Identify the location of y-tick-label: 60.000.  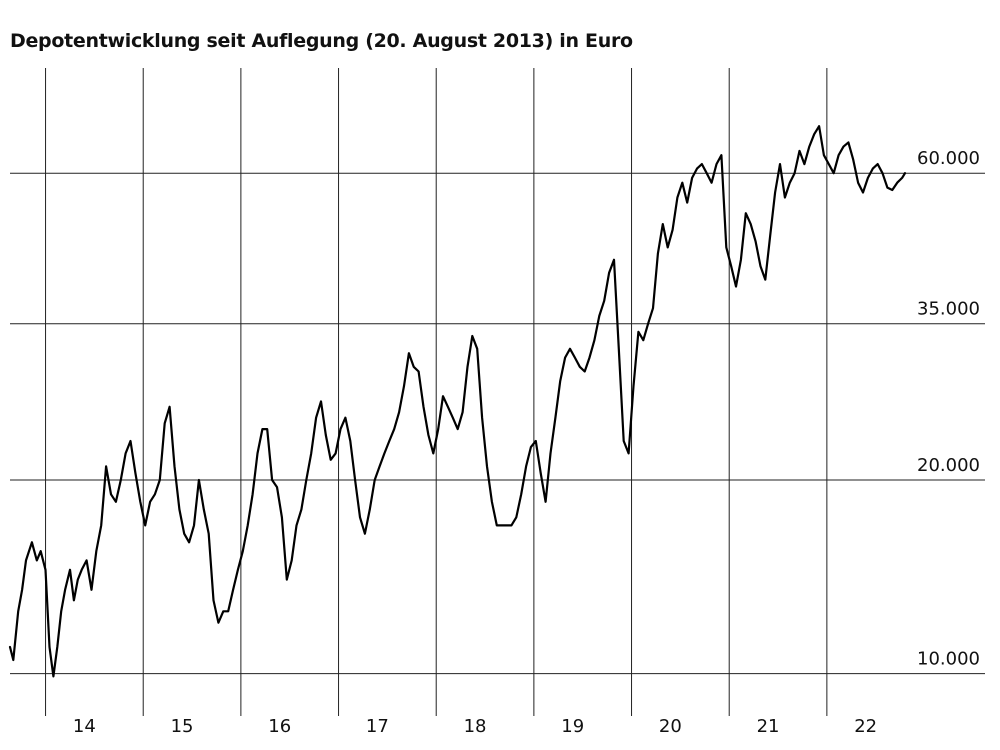
(948, 158).